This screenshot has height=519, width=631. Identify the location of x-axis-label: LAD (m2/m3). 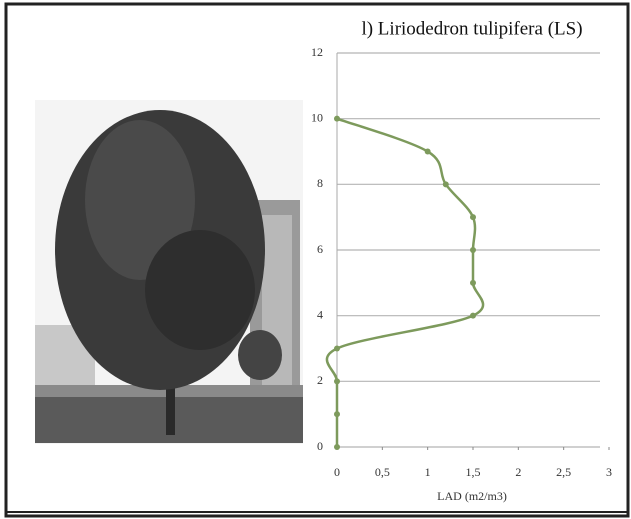
(472, 496).